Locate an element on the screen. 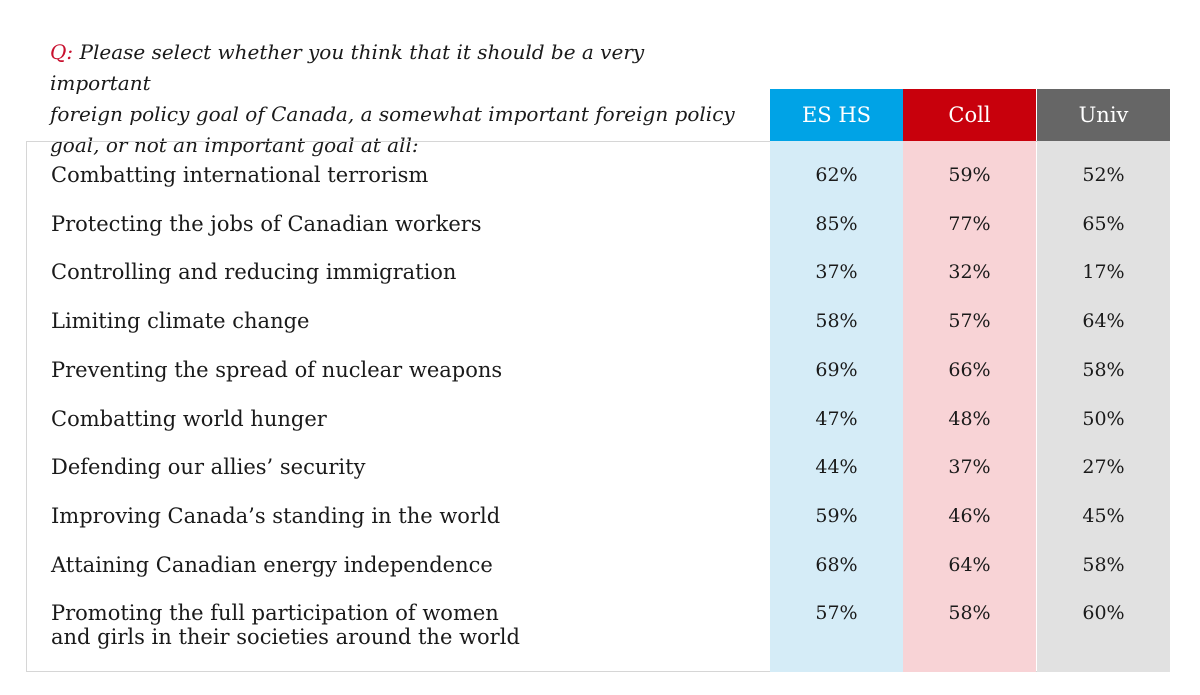 This screenshot has height=695, width=1200. value-cell-univ: 52% is located at coordinates (1103, 175).